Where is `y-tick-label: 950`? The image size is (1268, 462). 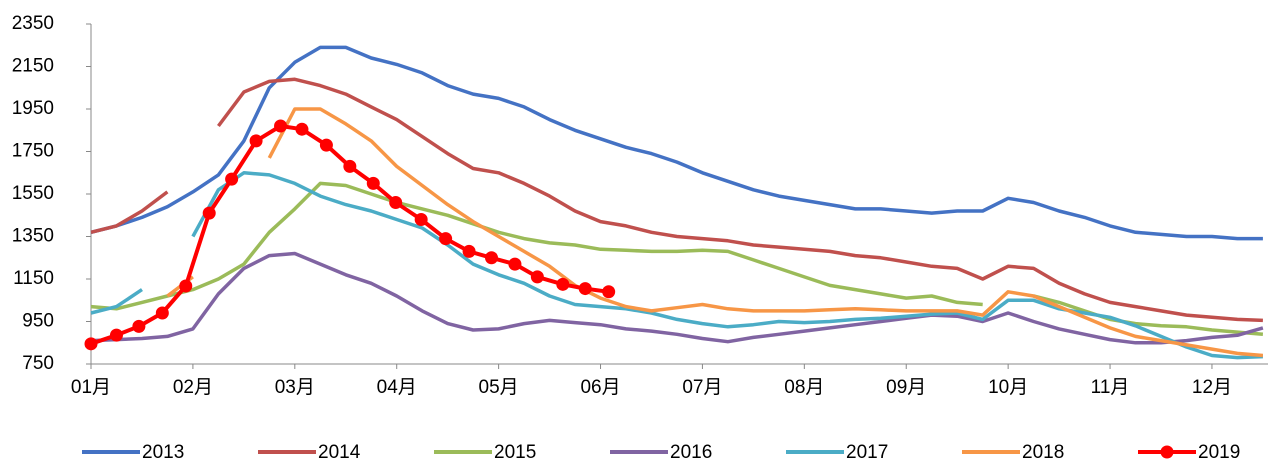
y-tick-label: 950 is located at coordinates (38, 321).